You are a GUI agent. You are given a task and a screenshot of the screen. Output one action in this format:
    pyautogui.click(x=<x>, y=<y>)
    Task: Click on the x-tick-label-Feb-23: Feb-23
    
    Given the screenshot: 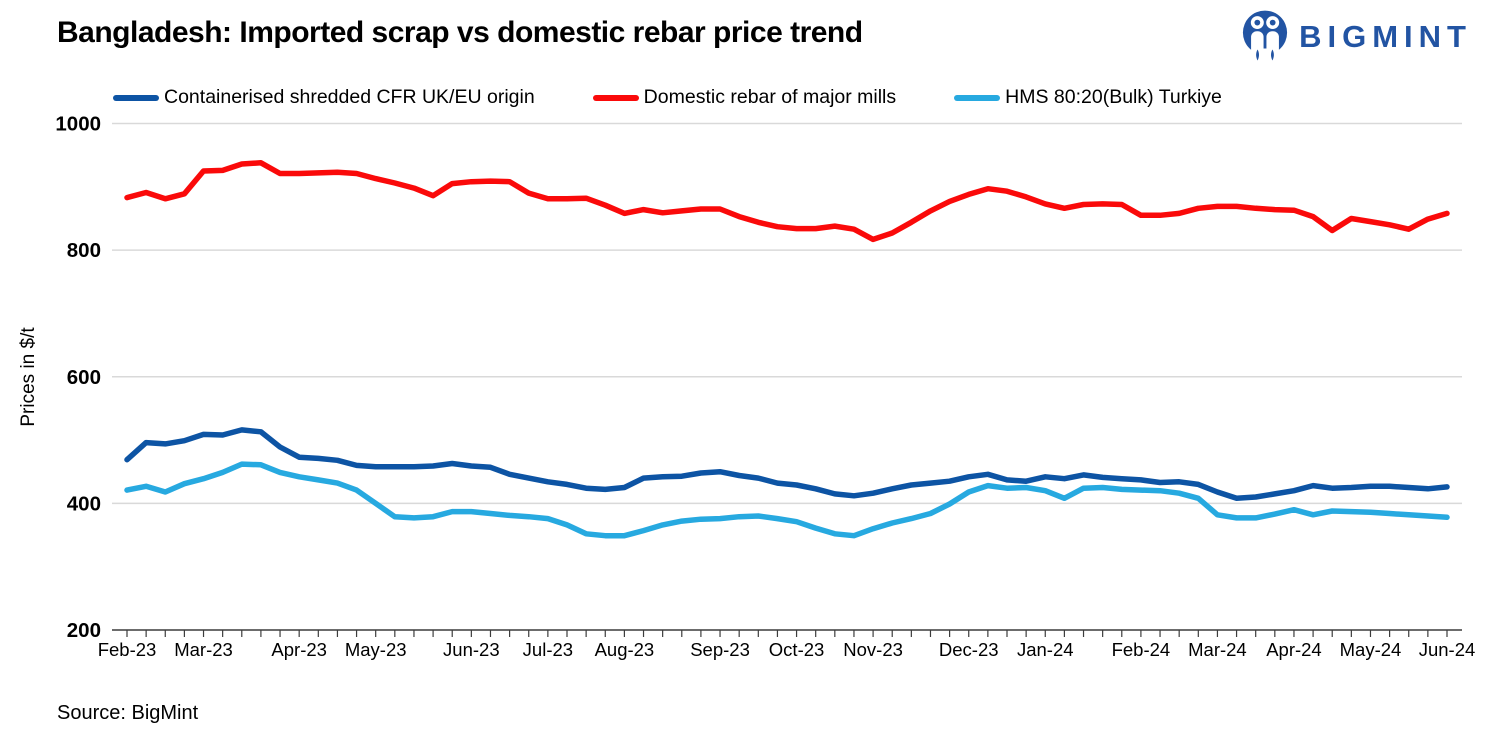 What is the action you would take?
    pyautogui.click(x=127, y=649)
    